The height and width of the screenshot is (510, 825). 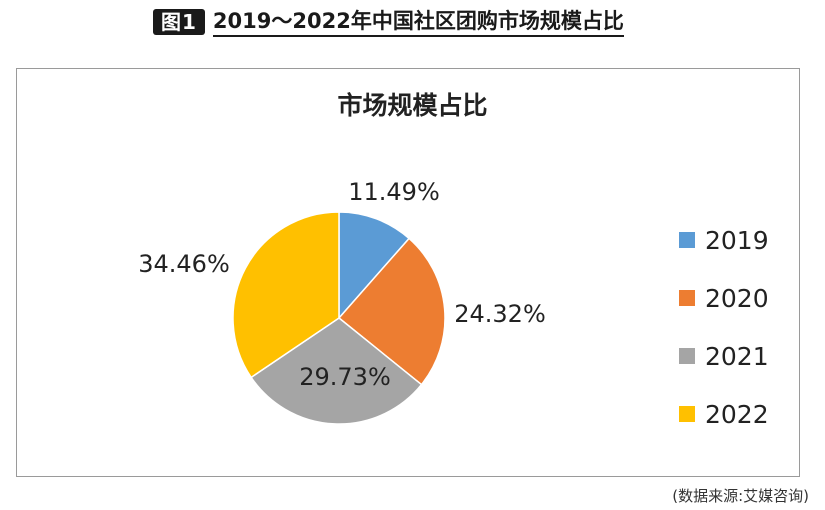 What do you see at coordinates (500, 314) in the screenshot?
I see `data-label-2020: 24.32%` at bounding box center [500, 314].